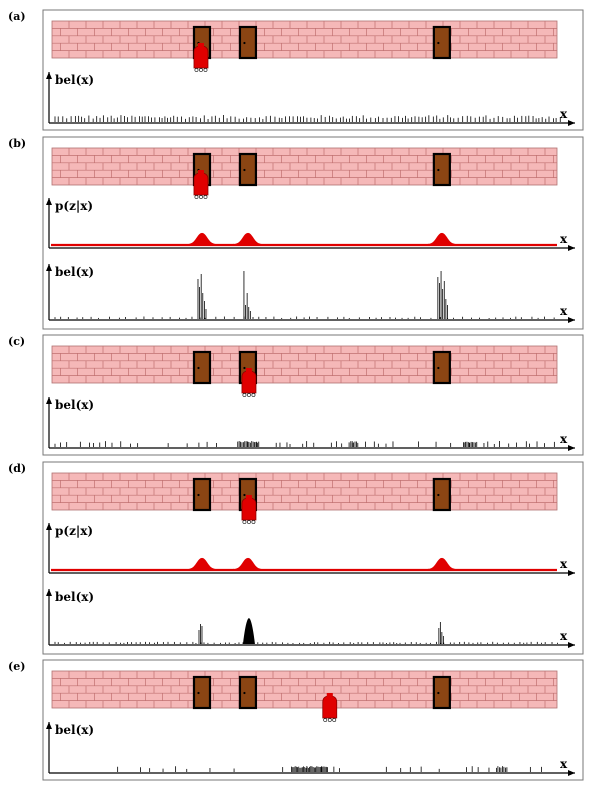  Describe the element at coordinates (296, 395) in the screenshot. I see `panel-c: (c) bel(x) x` at that location.